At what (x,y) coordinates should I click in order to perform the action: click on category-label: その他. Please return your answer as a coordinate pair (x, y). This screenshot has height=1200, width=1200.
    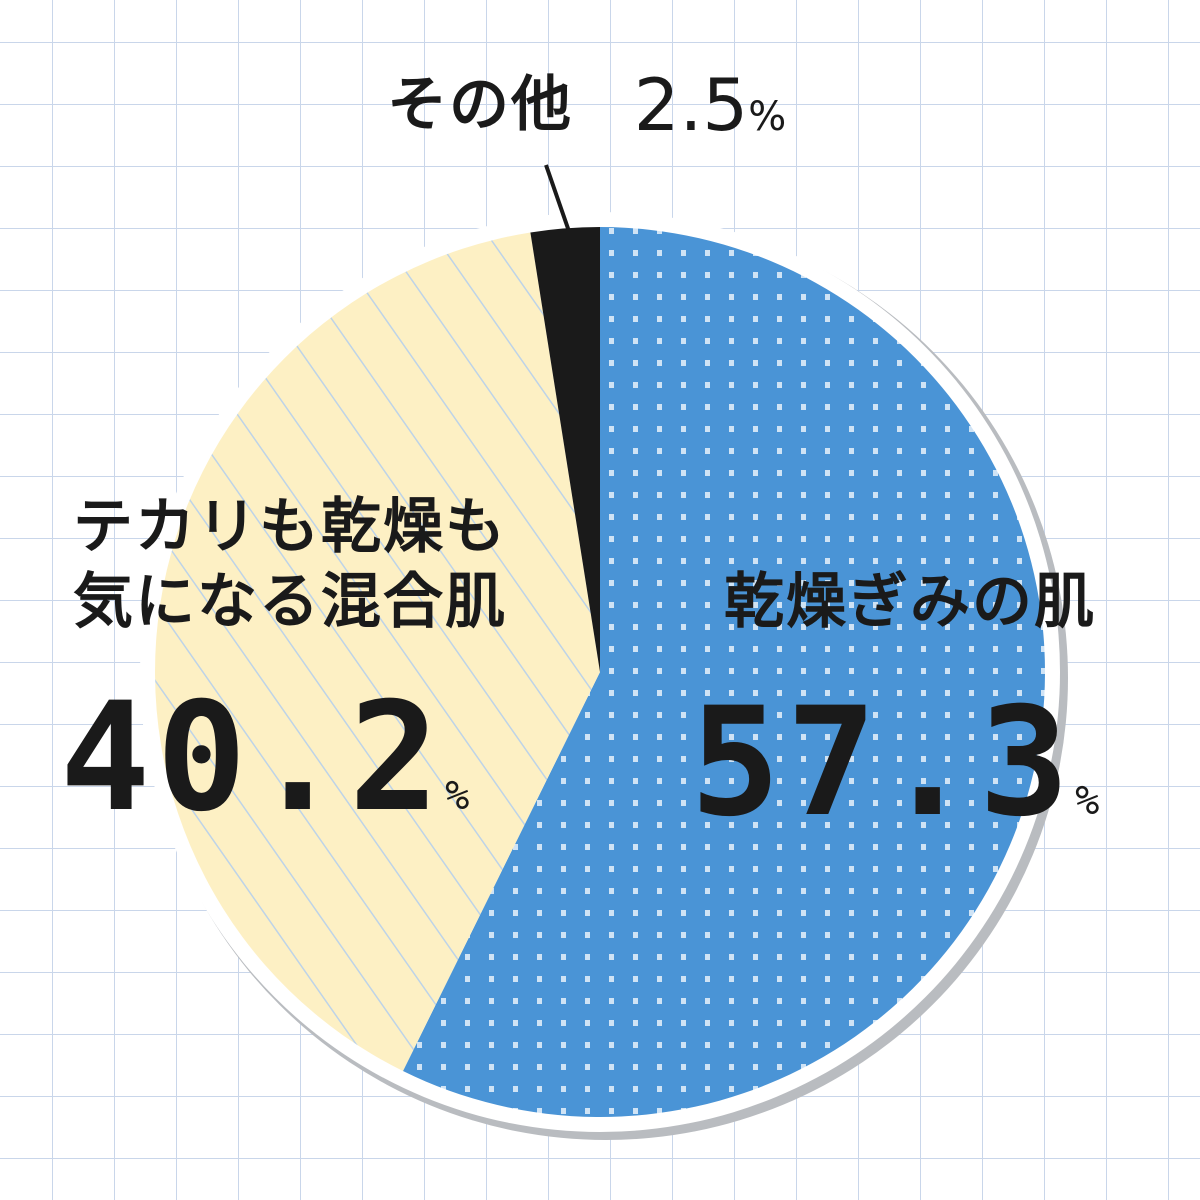
    Looking at the image, I should click on (480, 105).